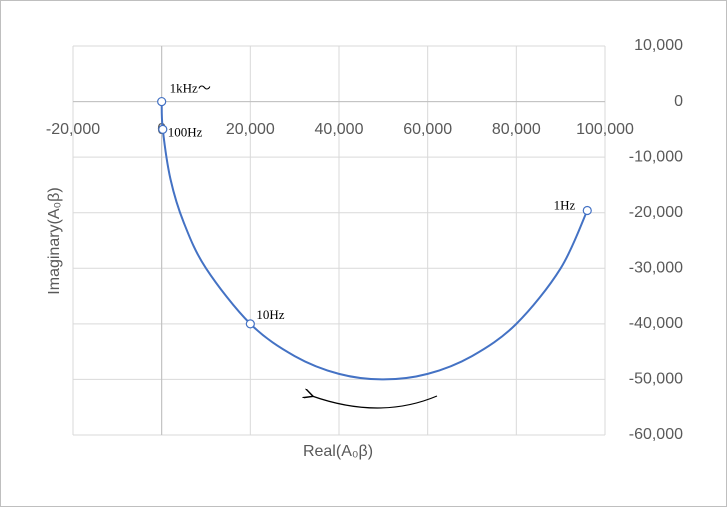 The height and width of the screenshot is (507, 727). I want to click on point-label: 10Hz, so click(270, 314).